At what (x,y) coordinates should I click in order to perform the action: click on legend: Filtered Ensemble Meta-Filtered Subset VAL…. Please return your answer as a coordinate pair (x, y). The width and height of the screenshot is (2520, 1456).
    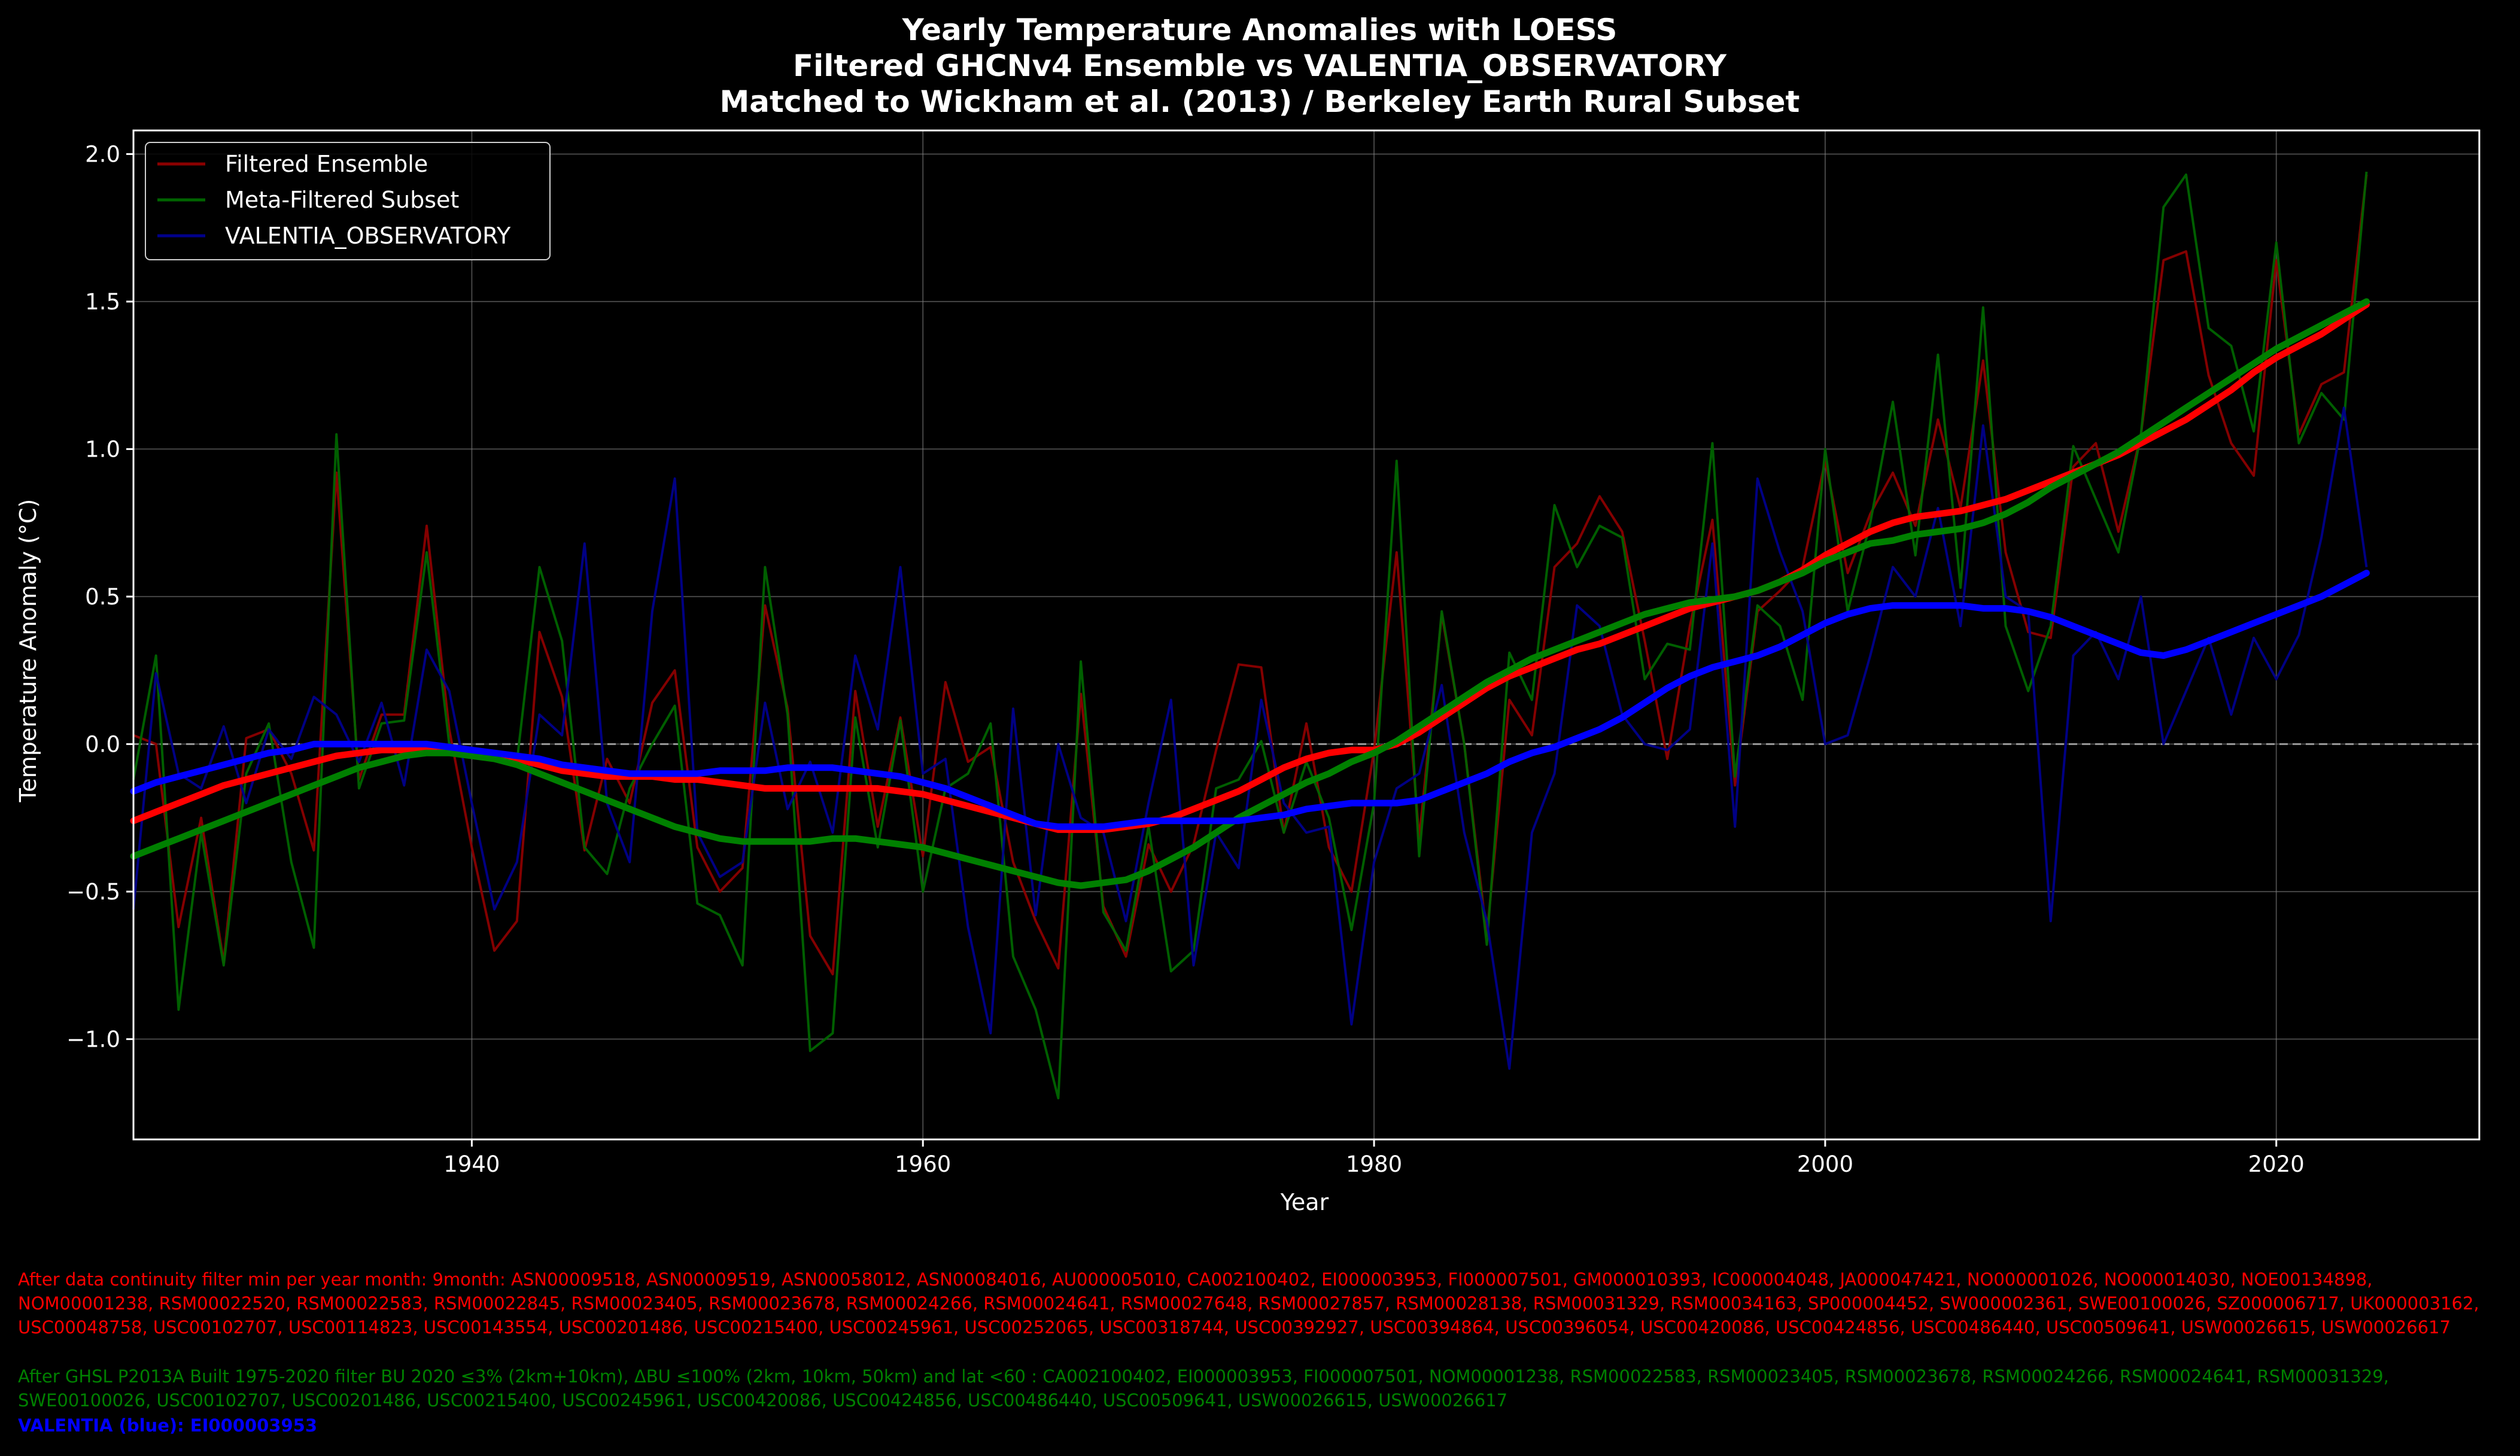
    Looking at the image, I should click on (348, 201).